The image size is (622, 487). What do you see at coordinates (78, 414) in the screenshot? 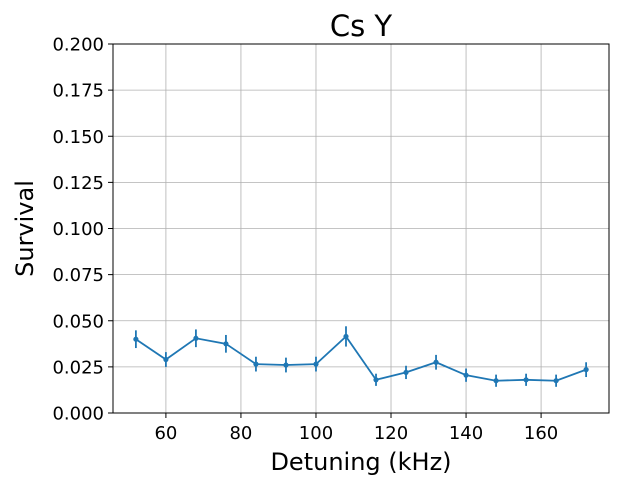
I see `y-tick-label: 0.000` at bounding box center [78, 414].